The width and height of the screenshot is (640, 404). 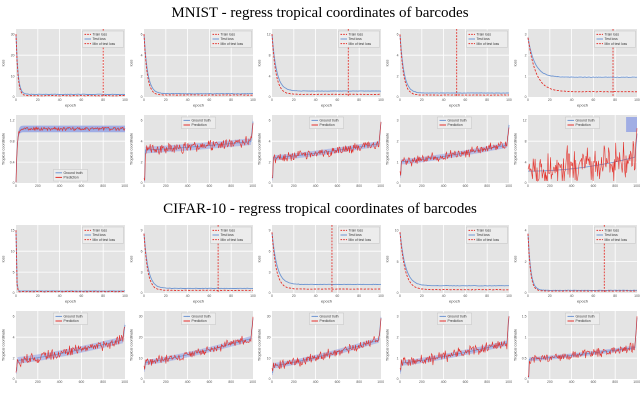 What do you see at coordinates (316, 296) in the screenshot?
I see `x-axis-tick: 40` at bounding box center [316, 296].